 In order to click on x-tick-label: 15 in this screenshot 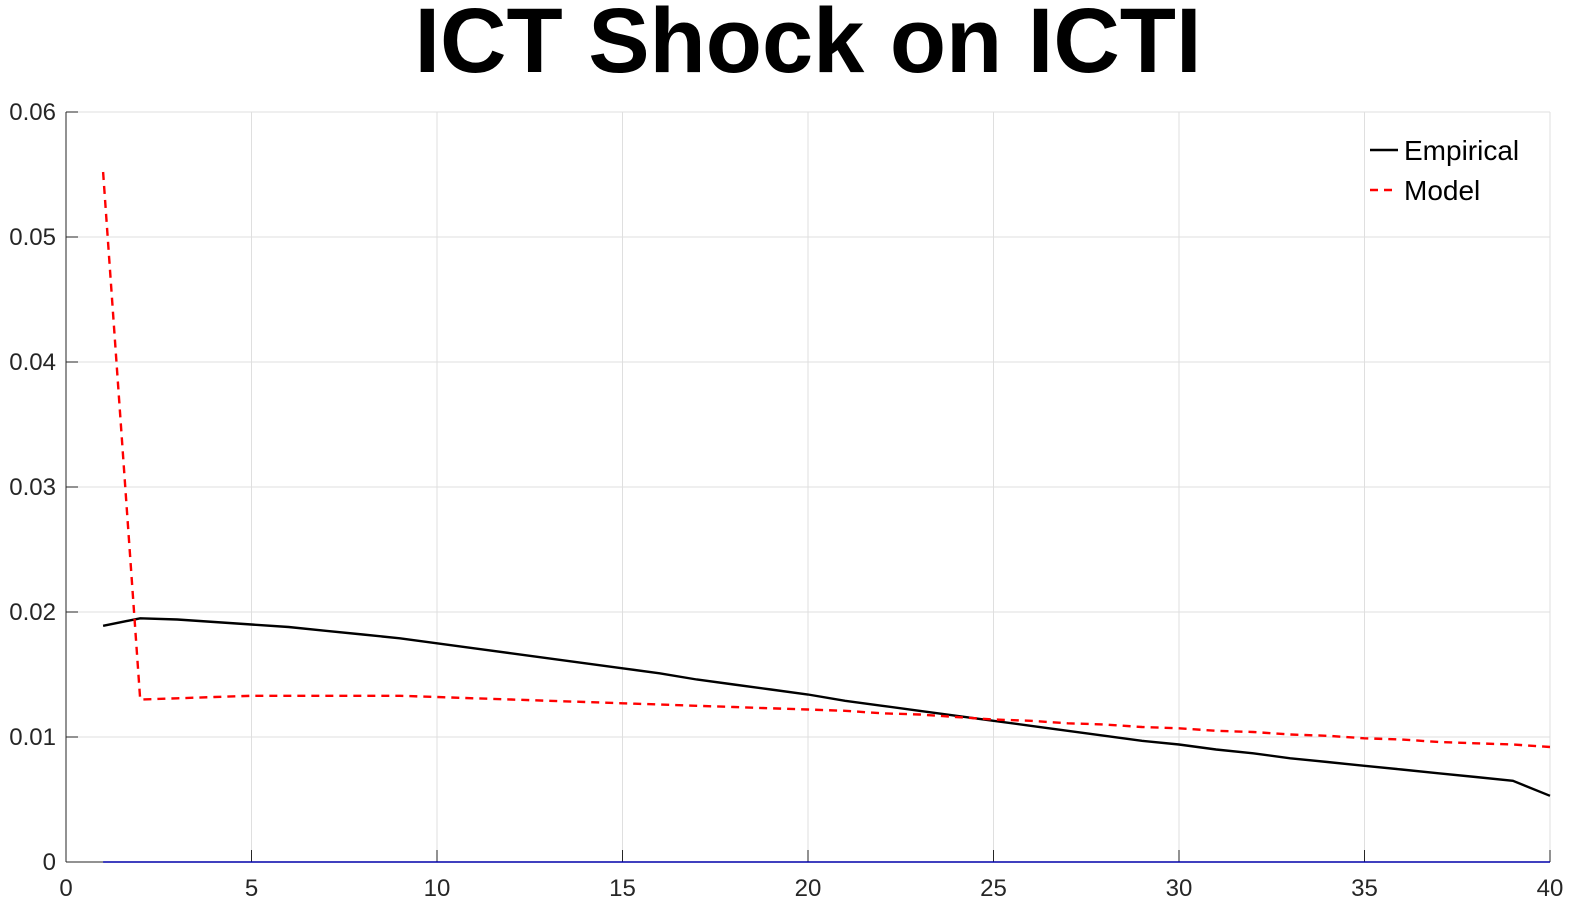, I will do `click(622, 888)`.